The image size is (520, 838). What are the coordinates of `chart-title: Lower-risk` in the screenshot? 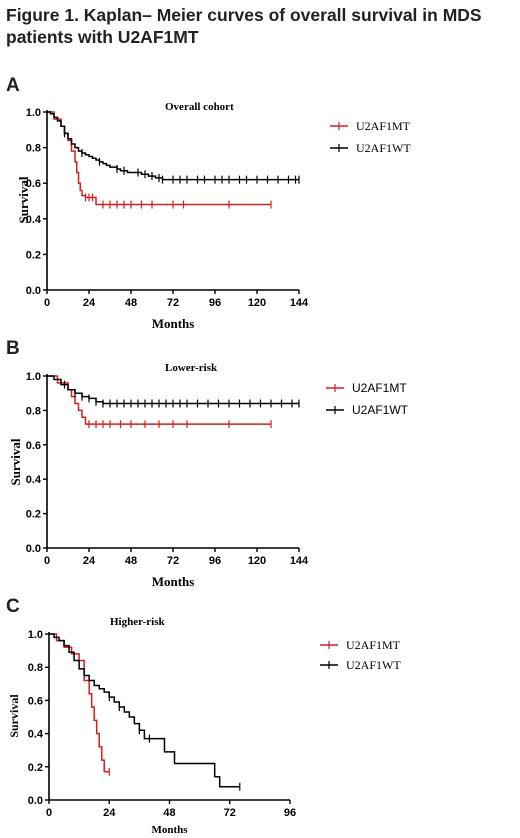 It's located at (191, 368).